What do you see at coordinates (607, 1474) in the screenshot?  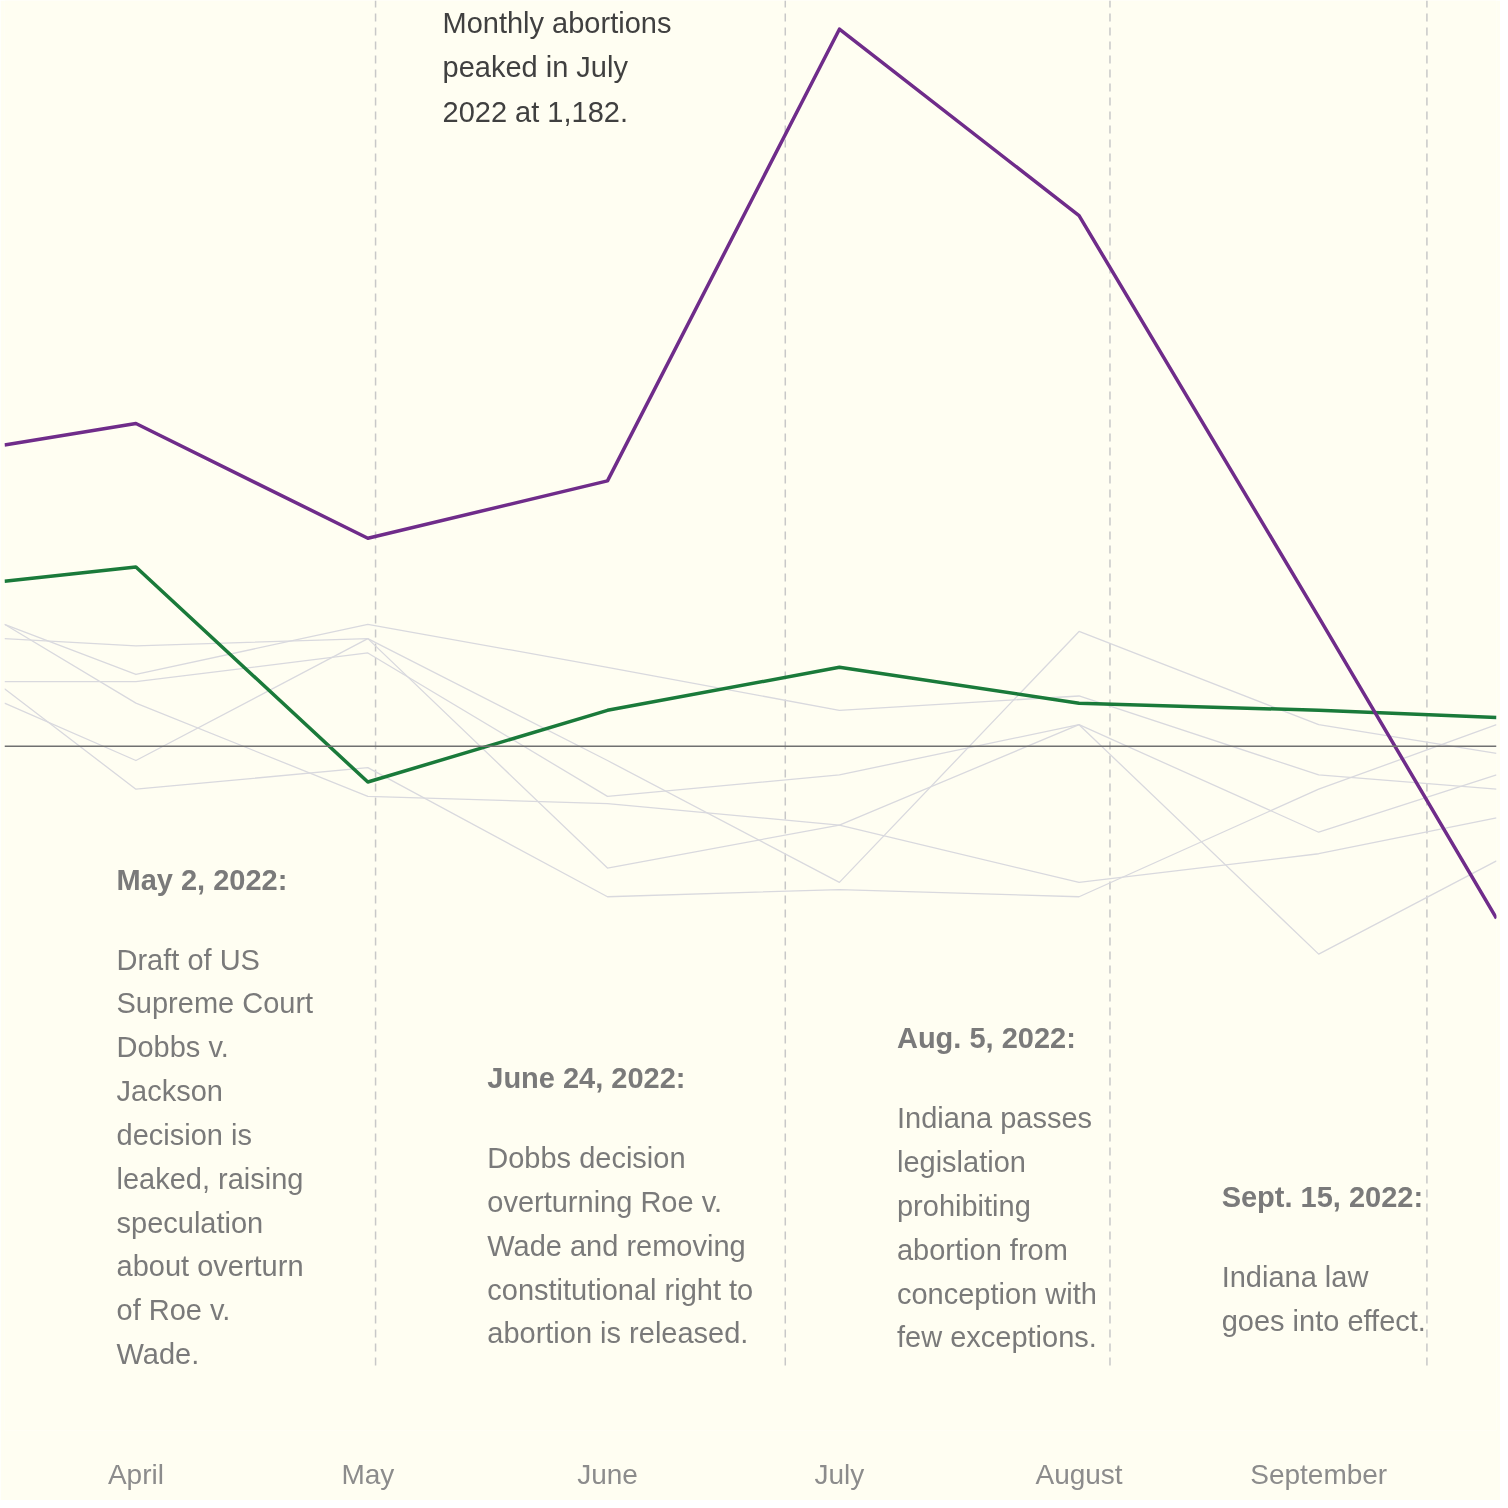 I see `x-tick-label: June` at bounding box center [607, 1474].